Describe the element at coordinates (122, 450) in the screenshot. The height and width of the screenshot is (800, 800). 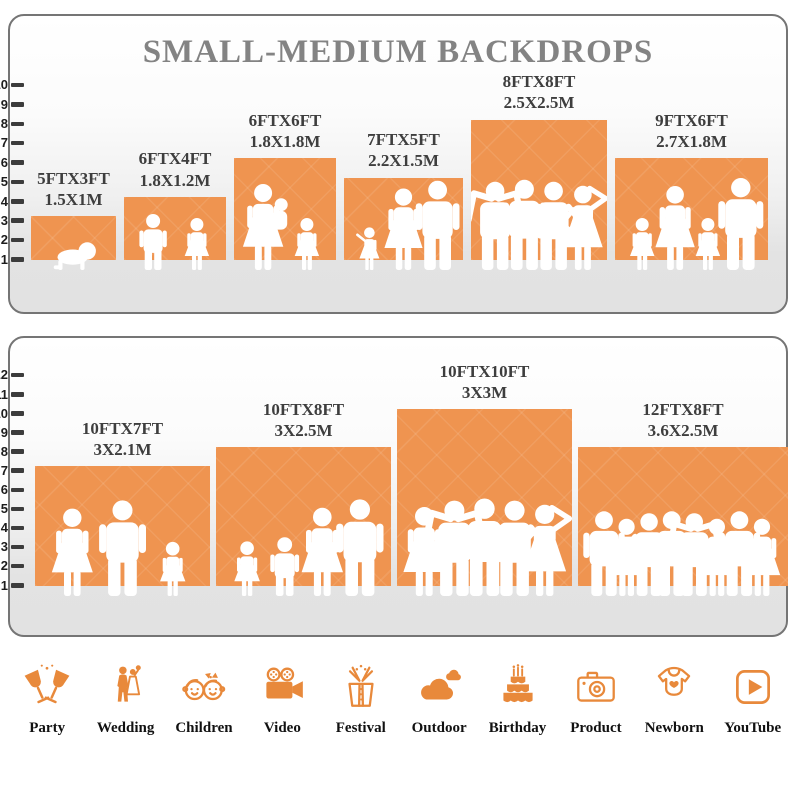
I see `bar-size-m: 3X2.1M` at that location.